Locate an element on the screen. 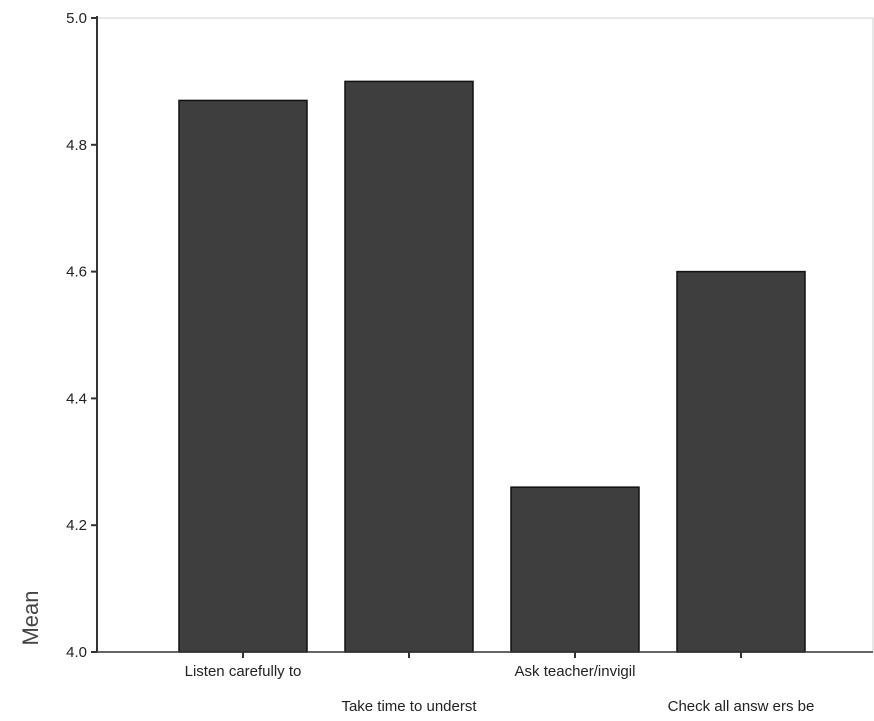 Image resolution: width=874 pixels, height=721 pixels. y-tick-label: 4.0 is located at coordinates (76, 652).